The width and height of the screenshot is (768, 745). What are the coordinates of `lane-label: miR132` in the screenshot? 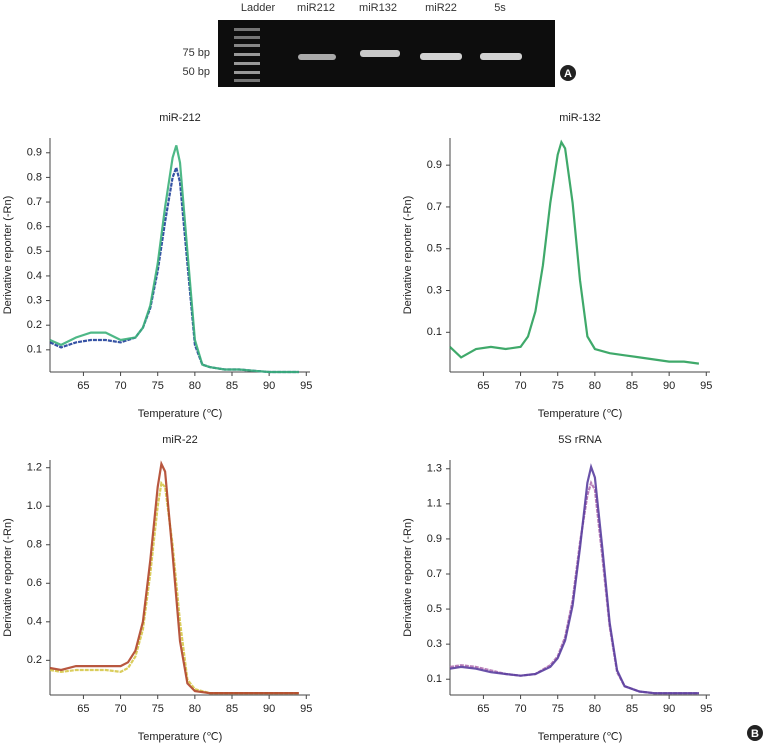 It's located at (378, 8).